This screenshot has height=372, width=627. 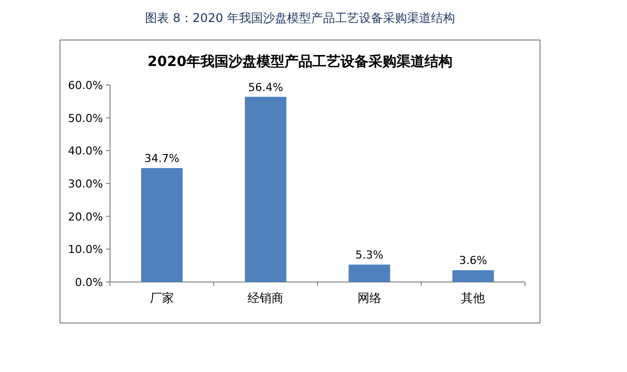 What do you see at coordinates (300, 61) in the screenshot?
I see `chart-title: 2020年我国沙盘模型产品工艺设备采购渠道结构` at bounding box center [300, 61].